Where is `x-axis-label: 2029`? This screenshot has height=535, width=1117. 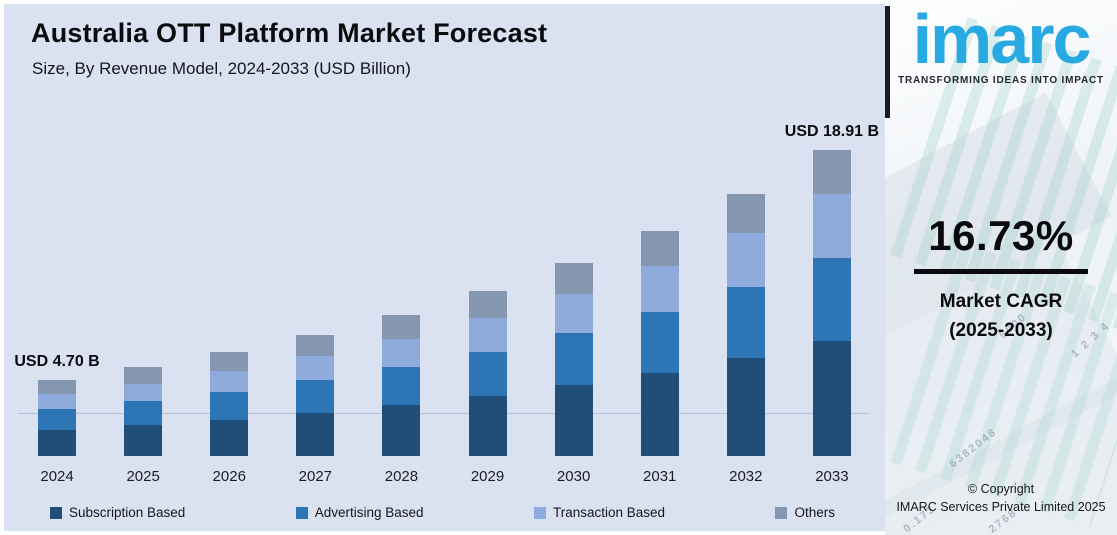
x-axis-label: 2029 is located at coordinates (487, 476).